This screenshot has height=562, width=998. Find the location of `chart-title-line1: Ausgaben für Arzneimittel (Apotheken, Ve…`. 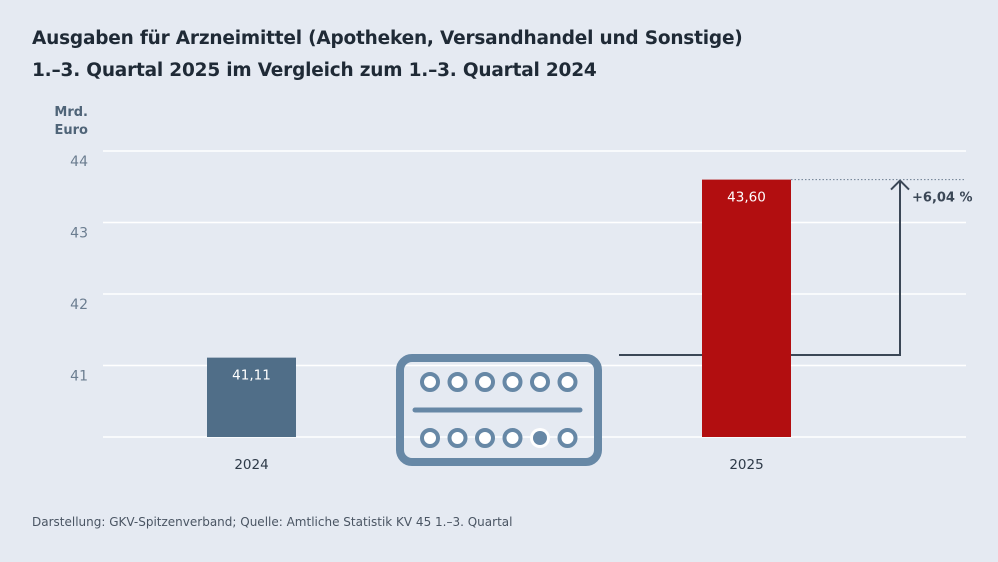

chart-title-line1: Ausgaben für Arzneimittel (Apotheken, Ve… is located at coordinates (387, 38).